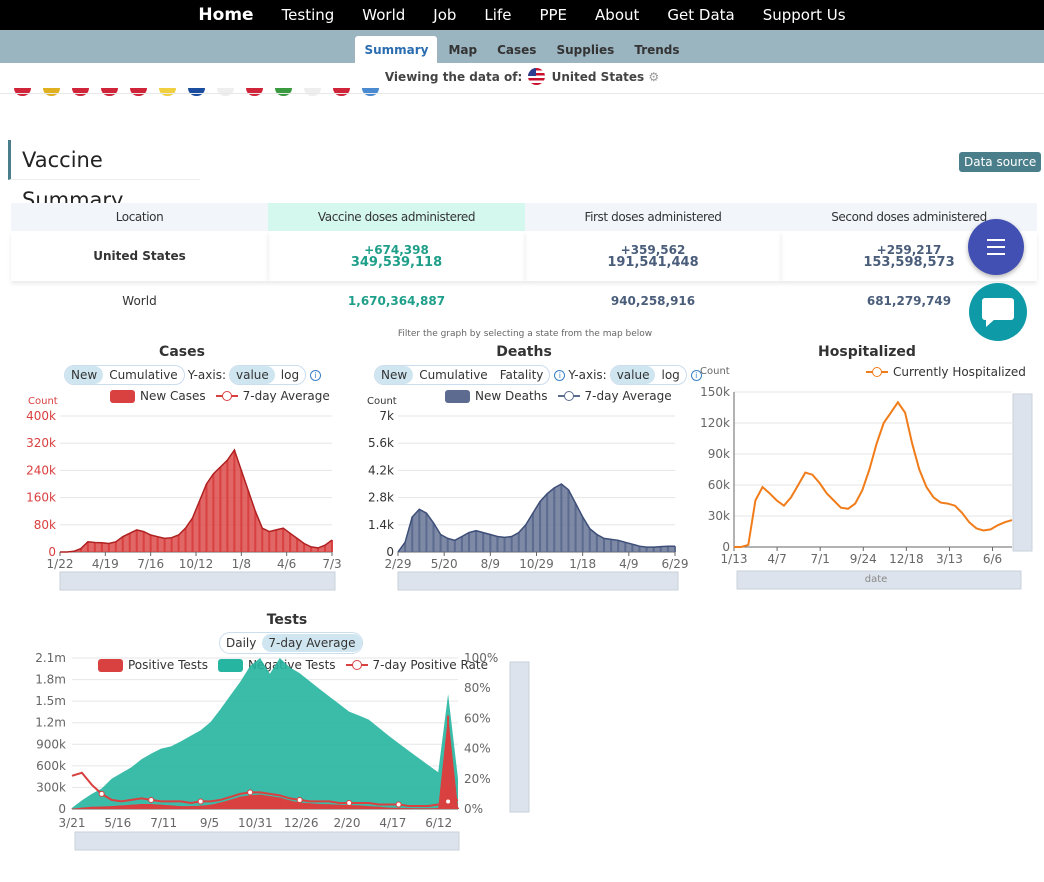  I want to click on viewing-country: United States, so click(598, 77).